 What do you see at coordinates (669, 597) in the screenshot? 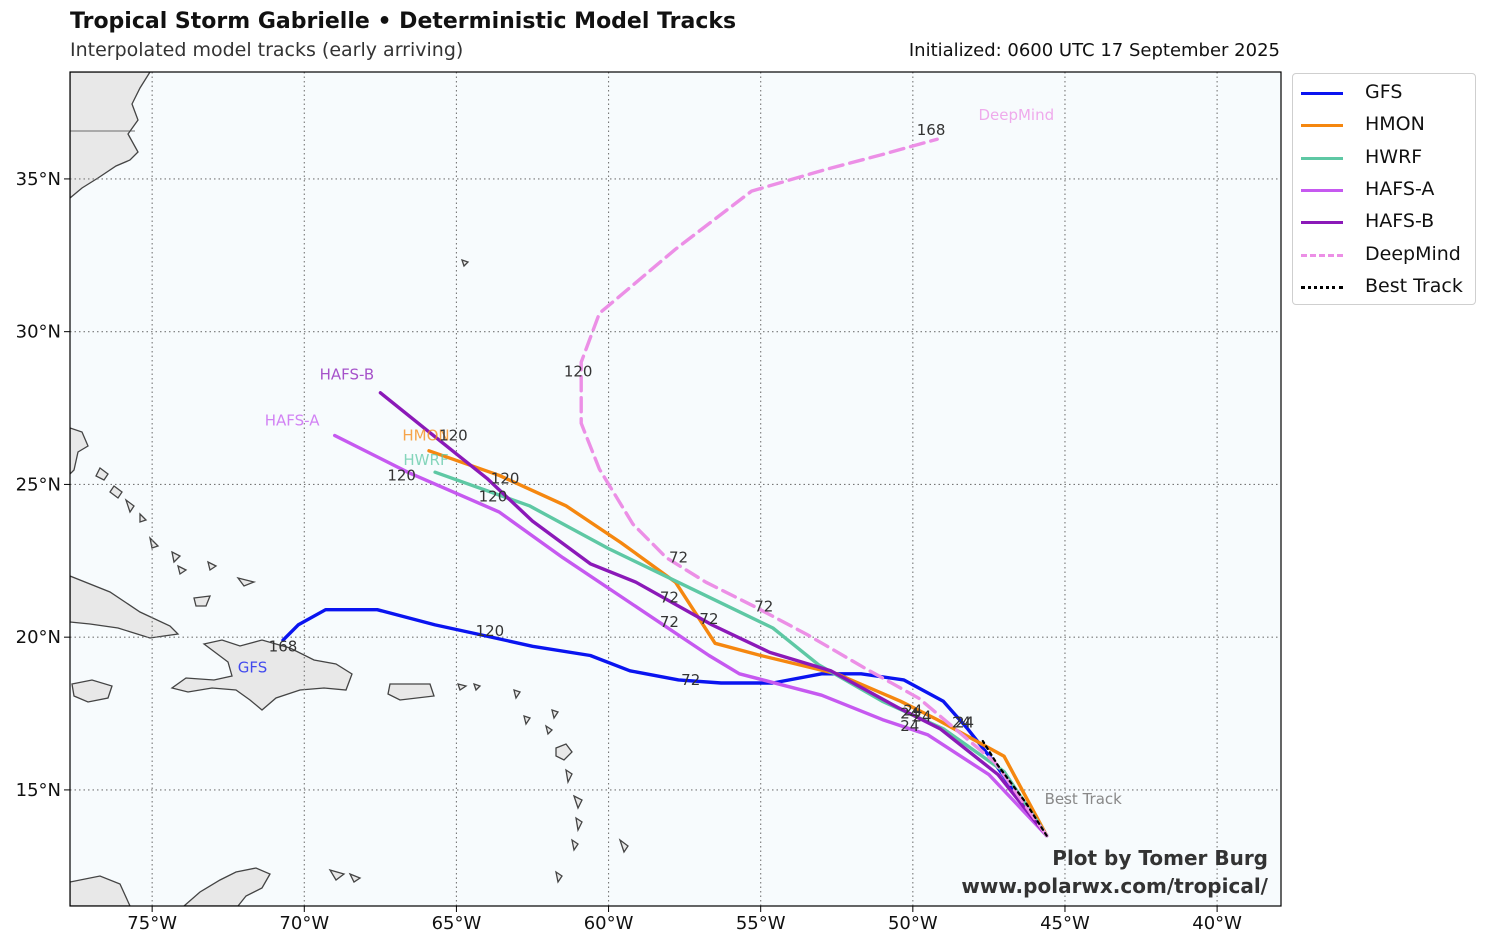
I see `hour-label-hafs-b: 72` at bounding box center [669, 597].